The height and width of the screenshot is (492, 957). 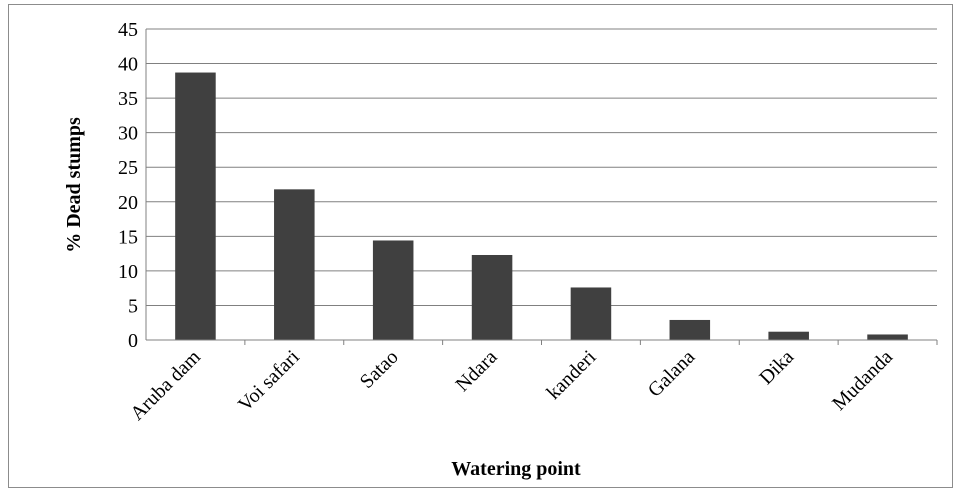 I want to click on x-tick-label: kanderi, so click(x=572, y=375).